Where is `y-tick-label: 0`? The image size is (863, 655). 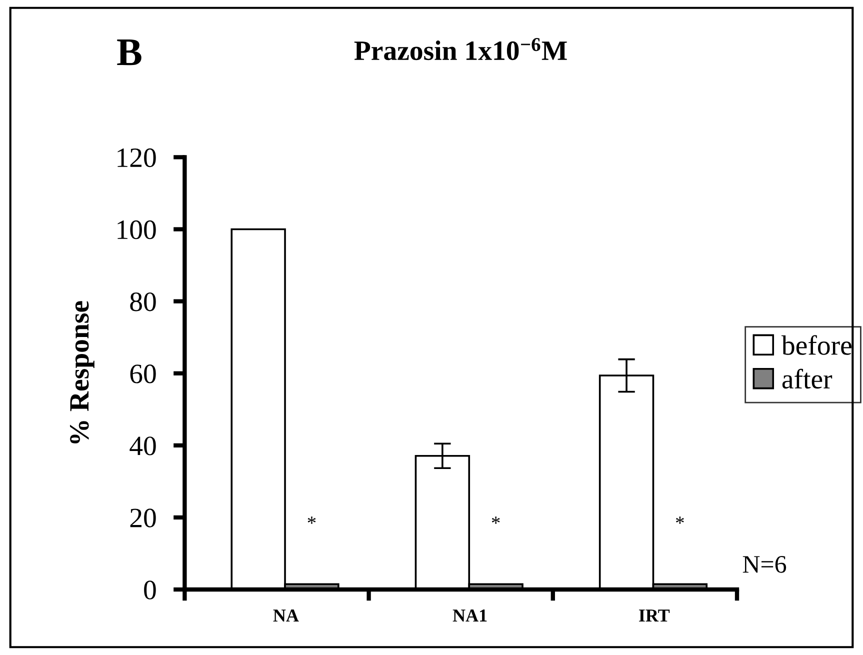 y-tick-label: 0 is located at coordinates (150, 590).